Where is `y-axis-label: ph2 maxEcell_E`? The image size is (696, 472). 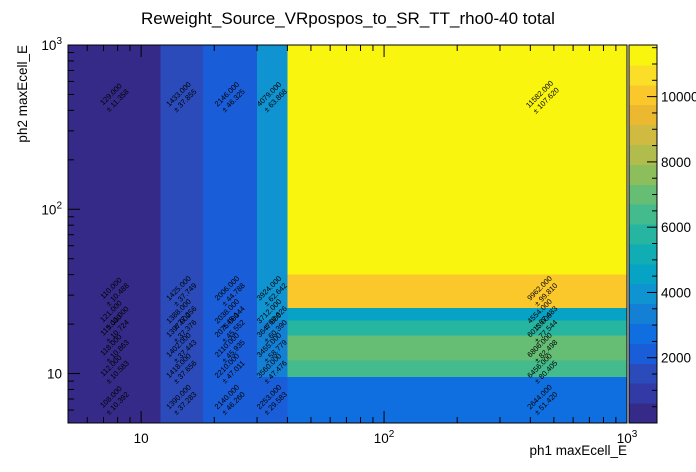 y-axis-label: ph2 maxEcell_E is located at coordinates (22, 94).